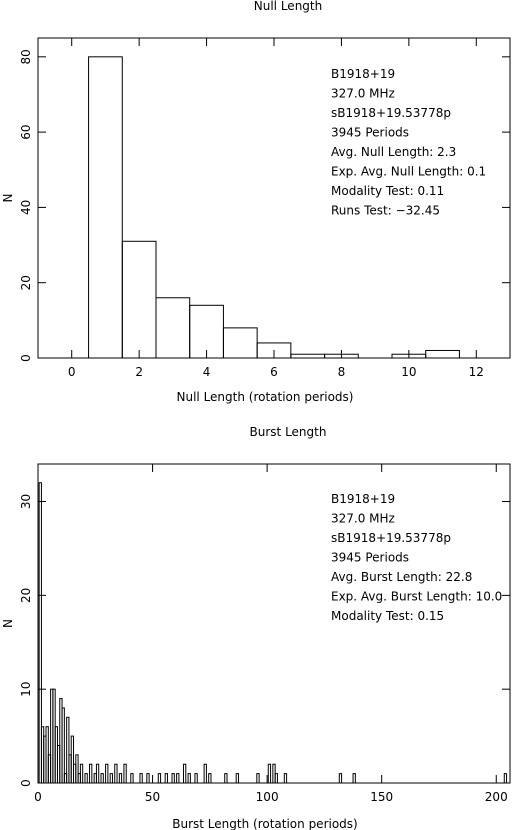 This screenshot has width=520, height=830. What do you see at coordinates (342, 372) in the screenshot?
I see `x-tick-label: 8` at bounding box center [342, 372].